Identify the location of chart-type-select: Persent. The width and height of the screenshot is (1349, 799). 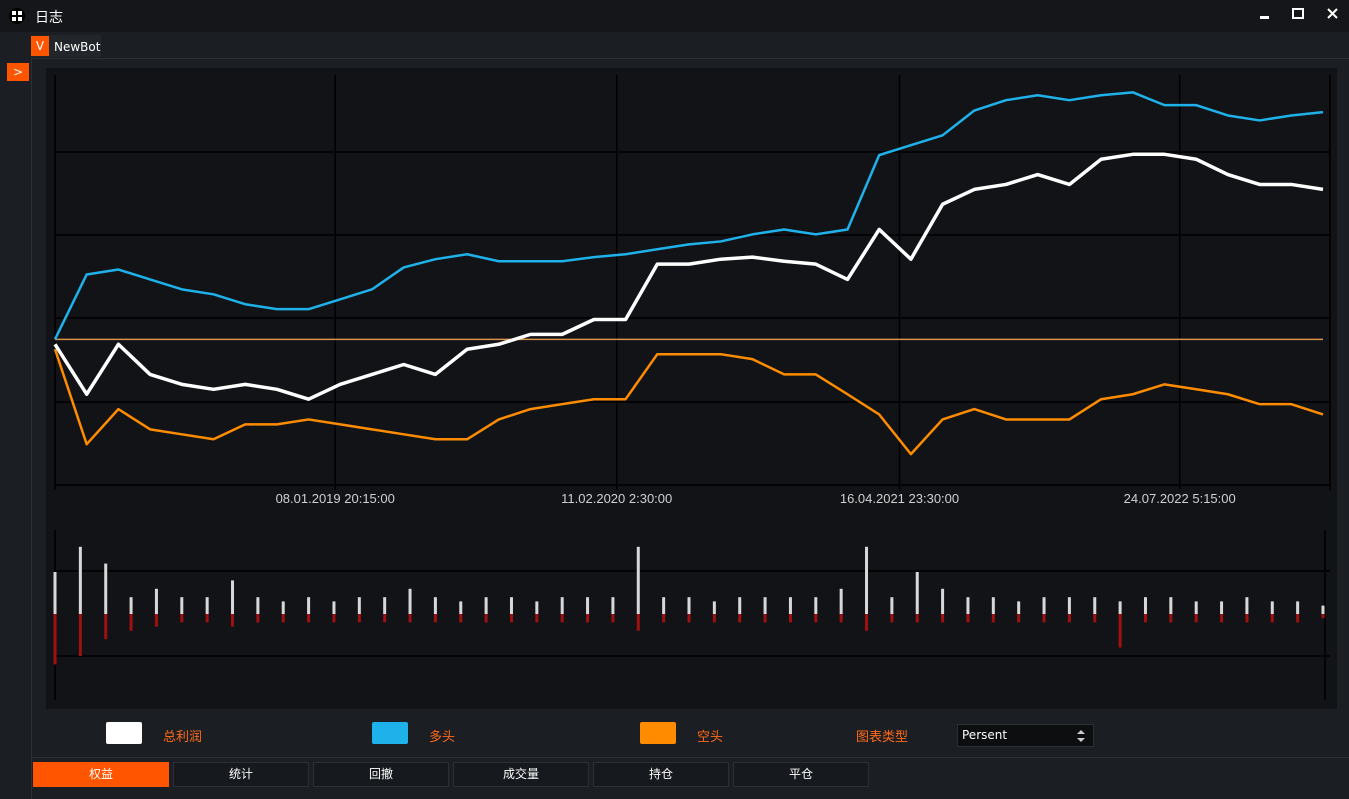
(1025, 735).